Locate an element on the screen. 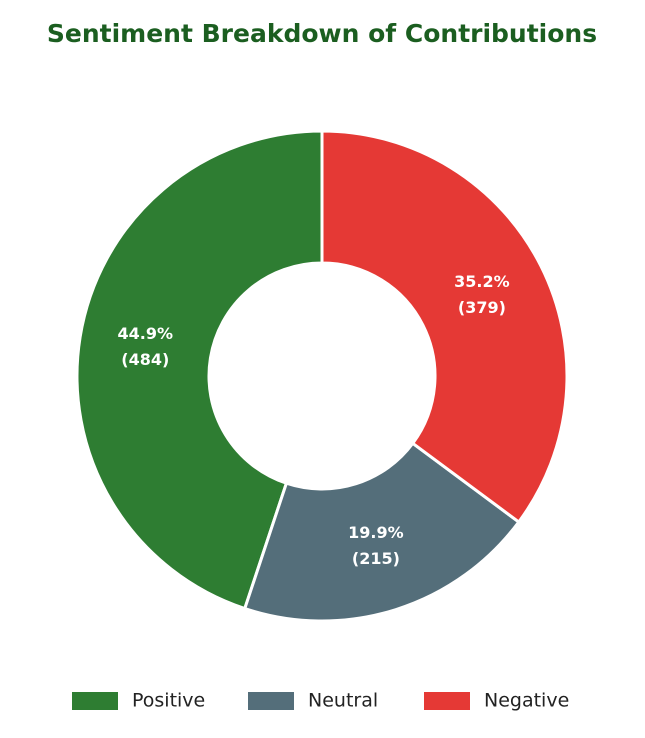  donut-slice is located at coordinates (381, 532).